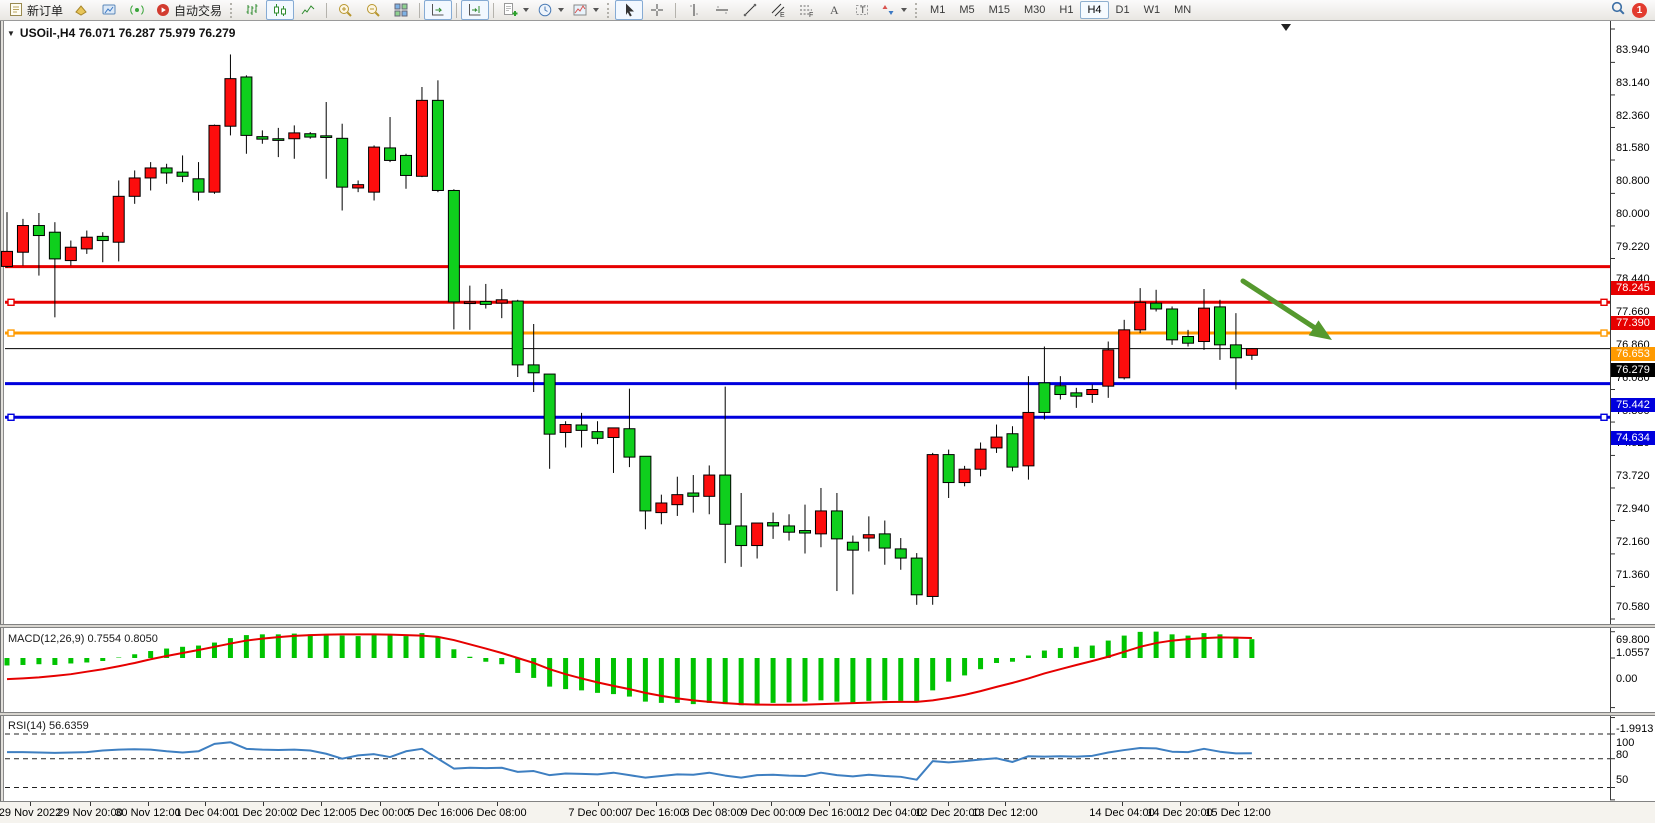 Image resolution: width=1655 pixels, height=823 pixels. I want to click on price-tick-label: 83.140, so click(1633, 83).